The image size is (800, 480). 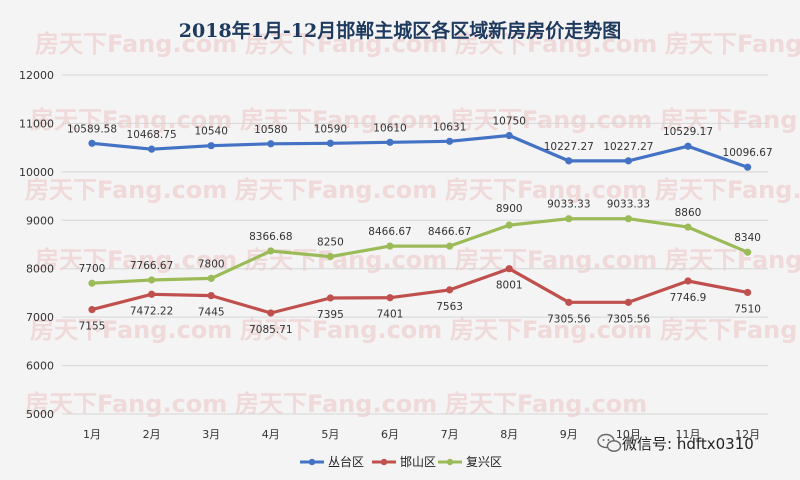 I want to click on data-label: 8900, so click(x=509, y=209).